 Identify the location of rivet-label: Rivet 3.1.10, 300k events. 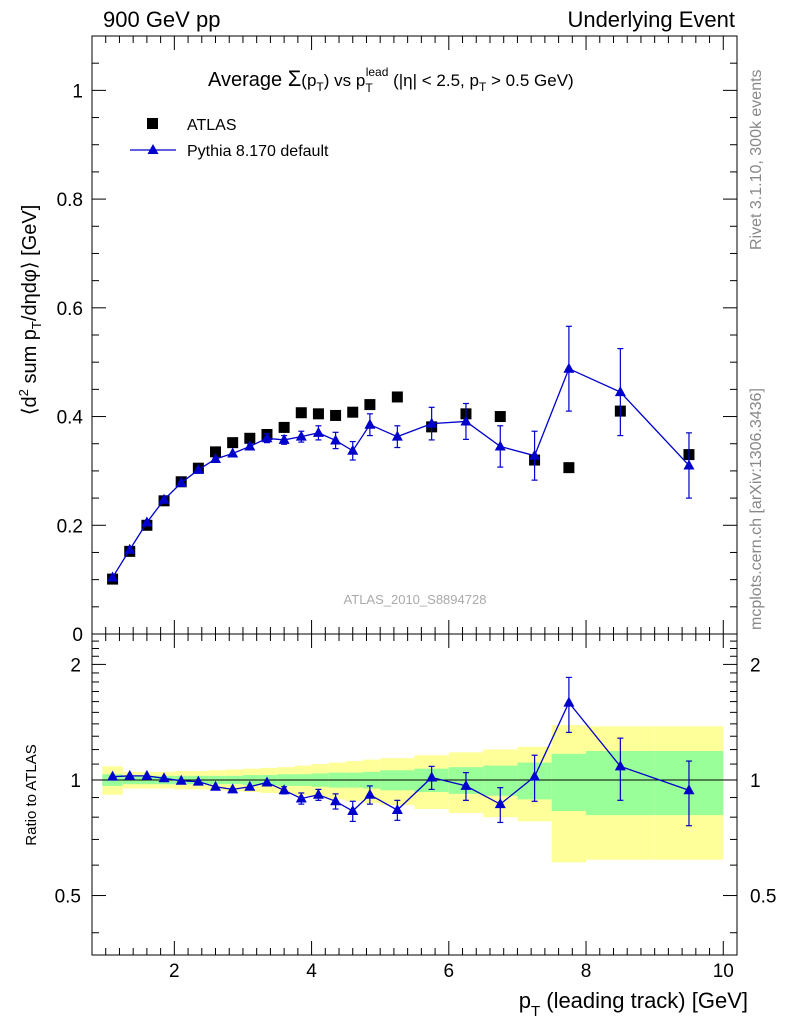
(756, 159).